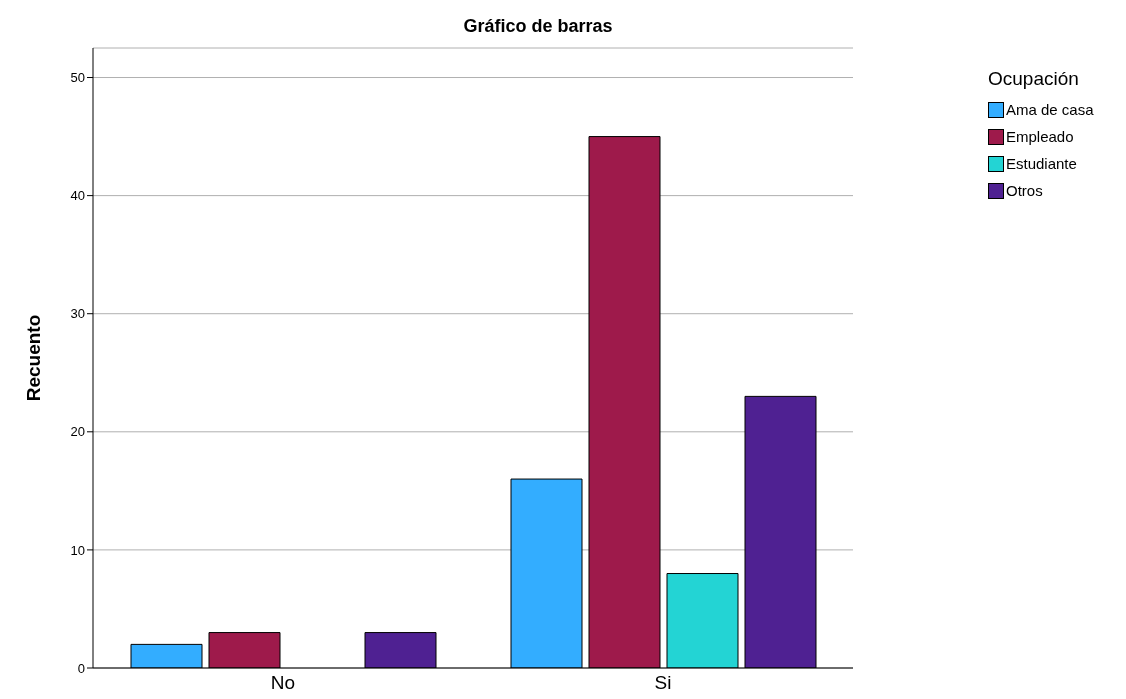 The image size is (1126, 699). What do you see at coordinates (283, 683) in the screenshot?
I see `x-tick-label: No` at bounding box center [283, 683].